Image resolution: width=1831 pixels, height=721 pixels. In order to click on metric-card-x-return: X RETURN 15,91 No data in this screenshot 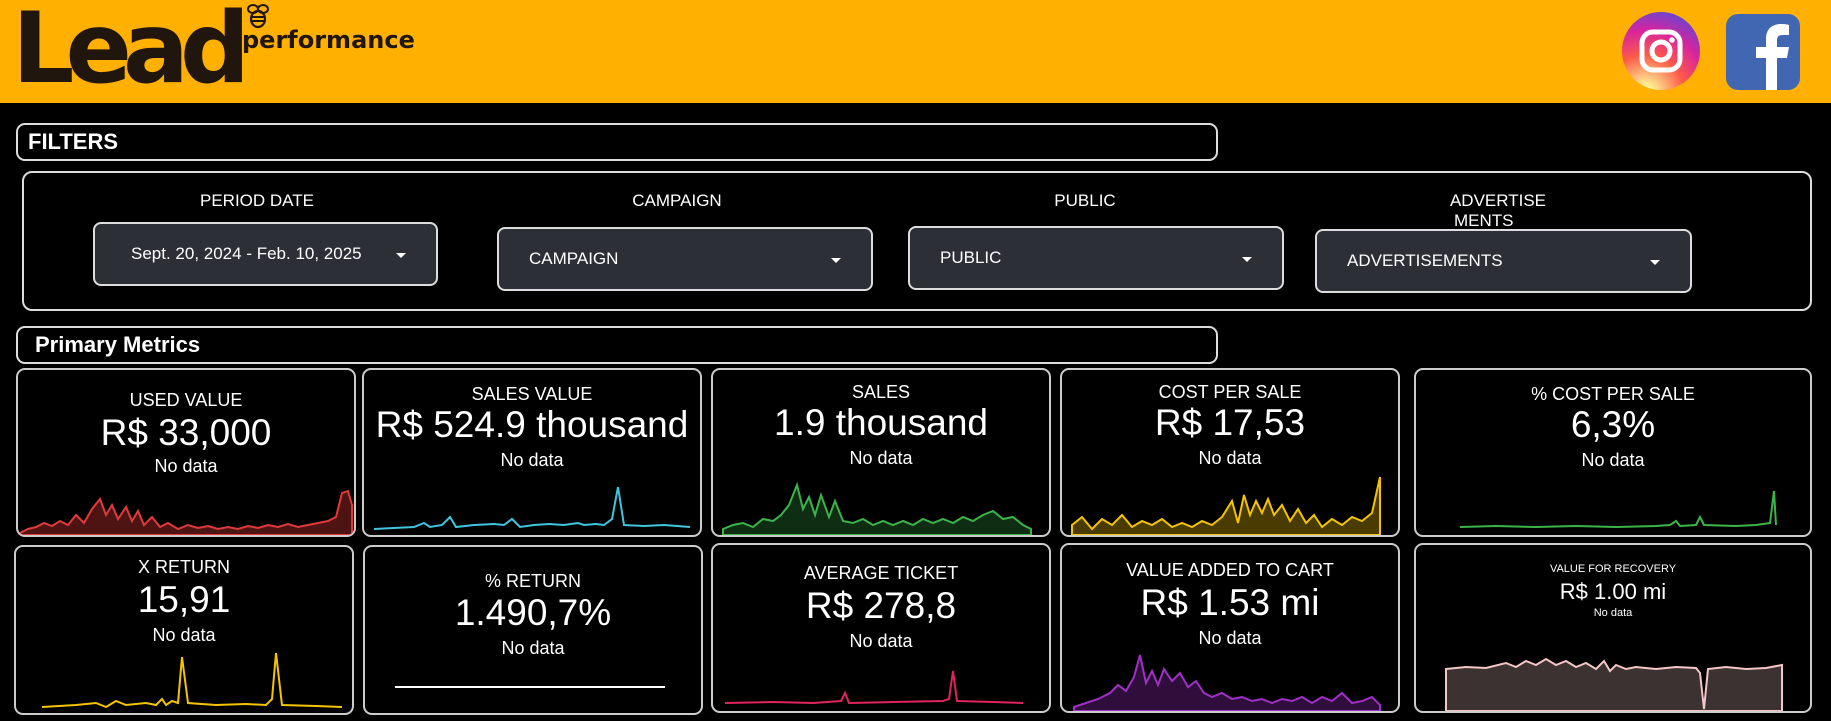, I will do `click(184, 630)`.